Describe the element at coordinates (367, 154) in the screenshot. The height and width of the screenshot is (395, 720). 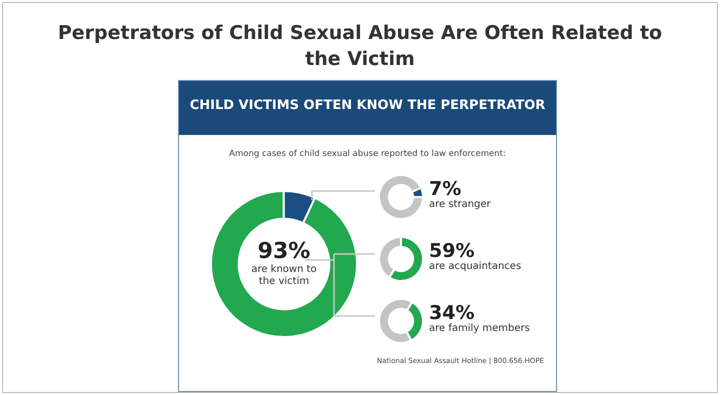
I see `text: Among cases of child sexual abuse reported to law enforcement:` at that location.